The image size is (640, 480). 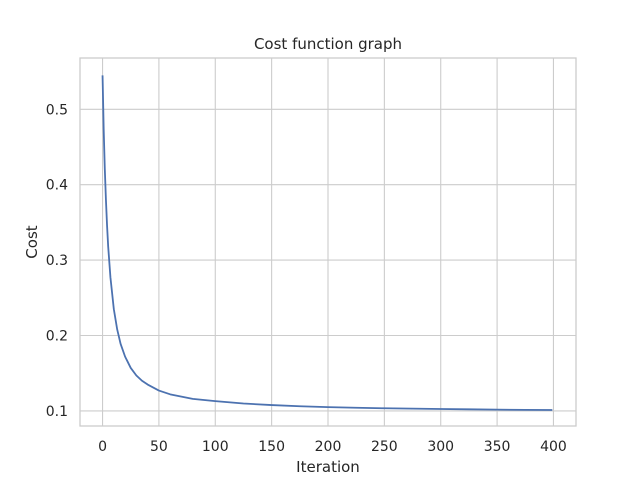 I want to click on y-axis-label: Cost, so click(x=32, y=241).